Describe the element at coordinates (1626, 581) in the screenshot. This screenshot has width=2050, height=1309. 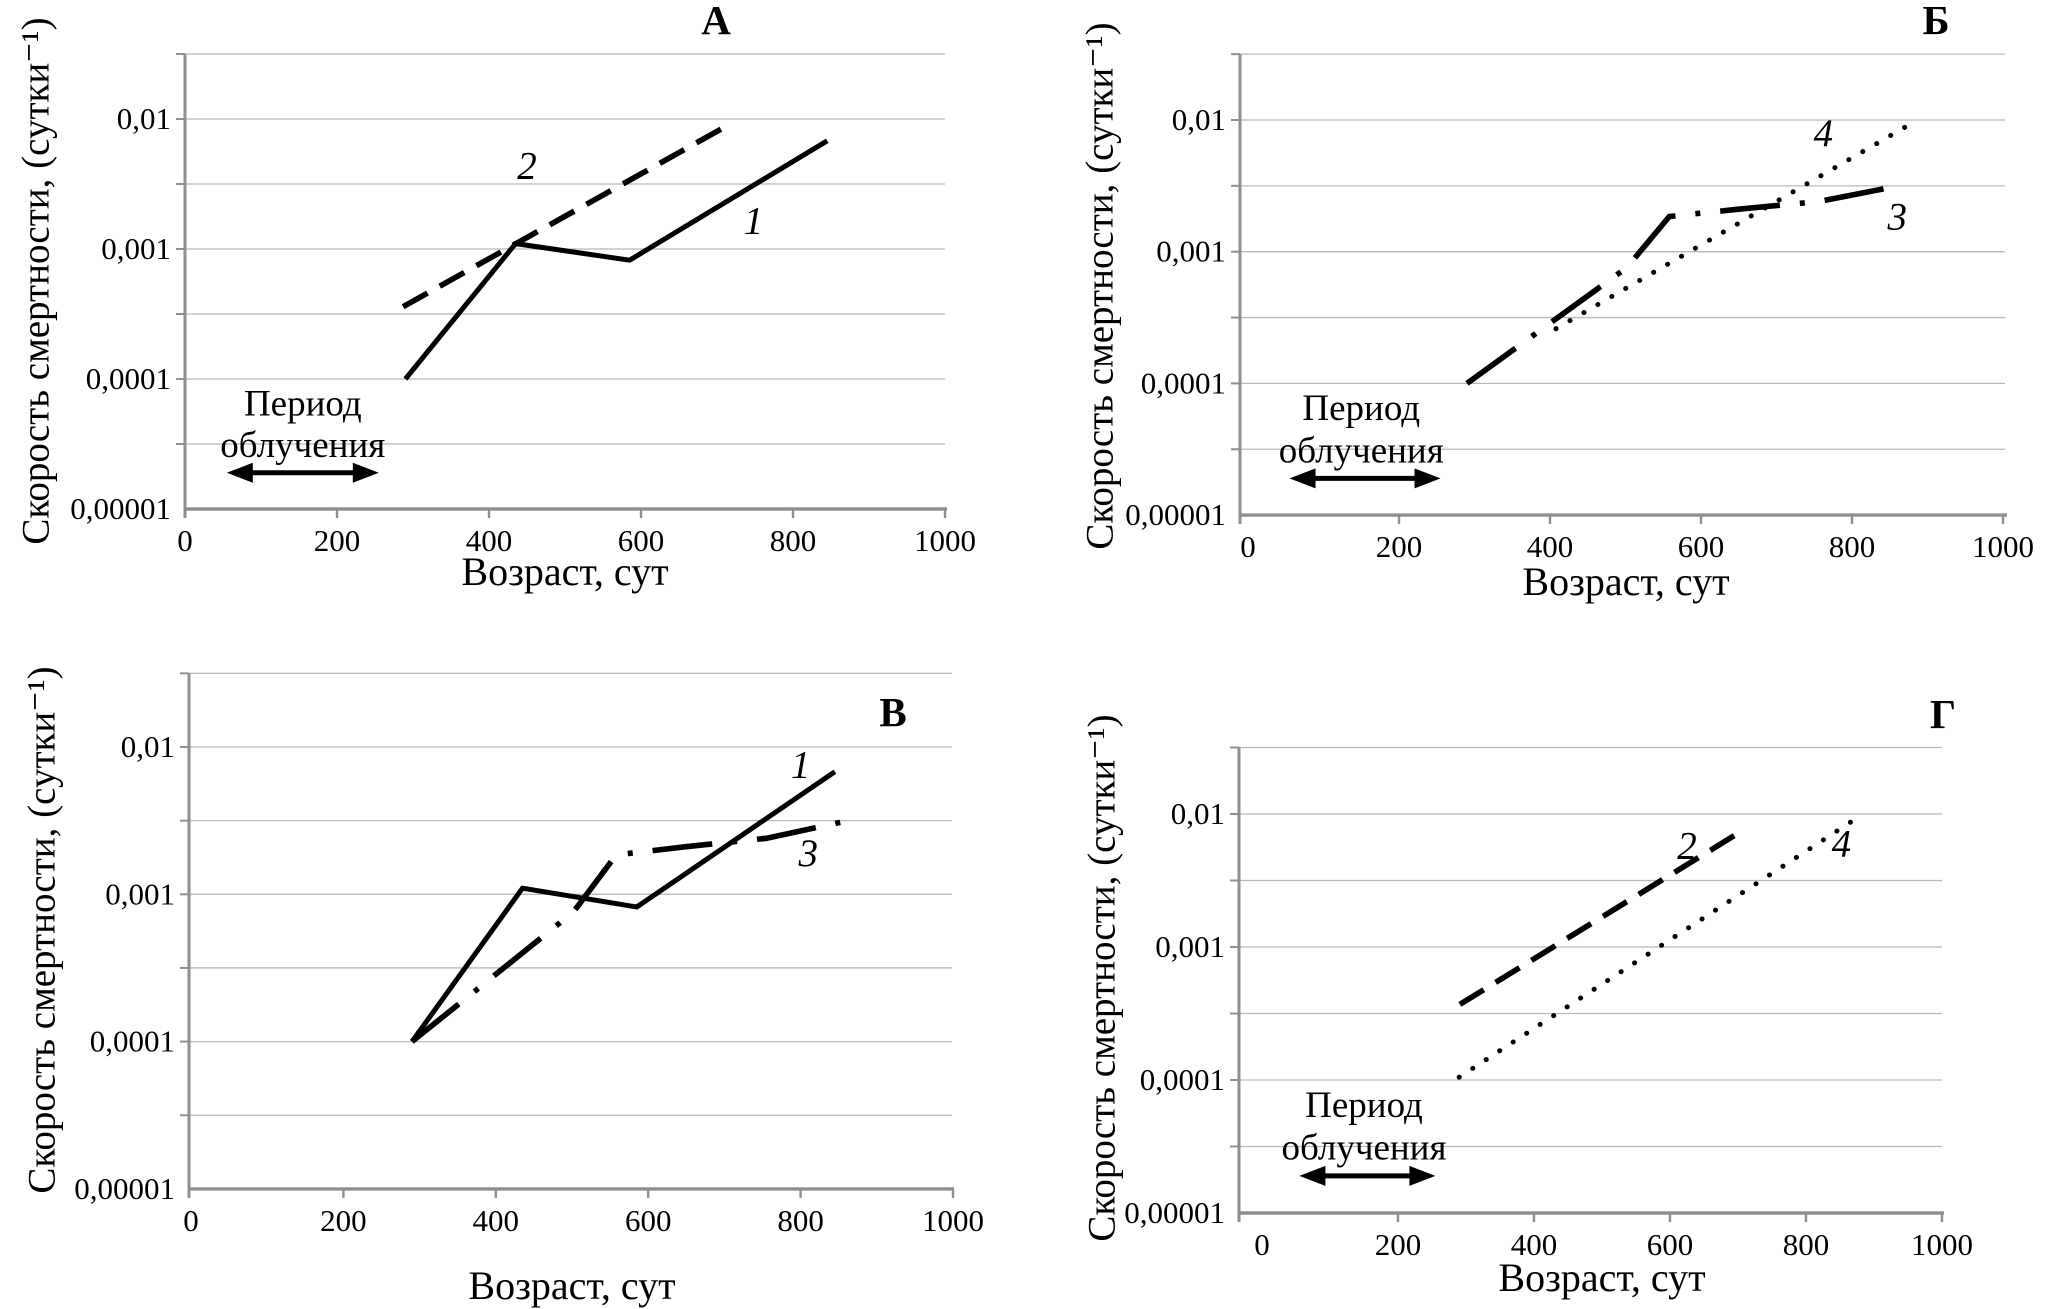
I see `x-axis-title-B: Возраст, сут` at that location.